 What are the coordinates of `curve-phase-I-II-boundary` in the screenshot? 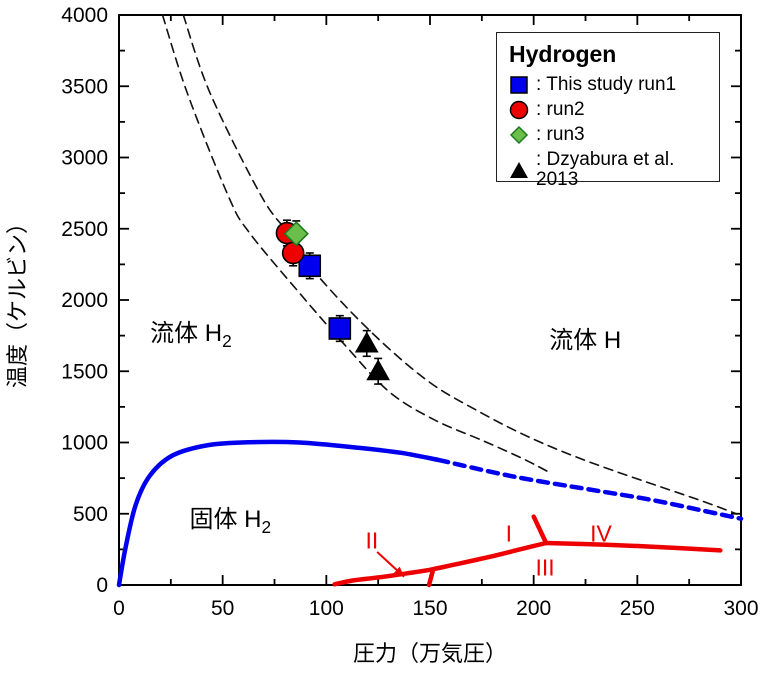 It's located at (431, 577).